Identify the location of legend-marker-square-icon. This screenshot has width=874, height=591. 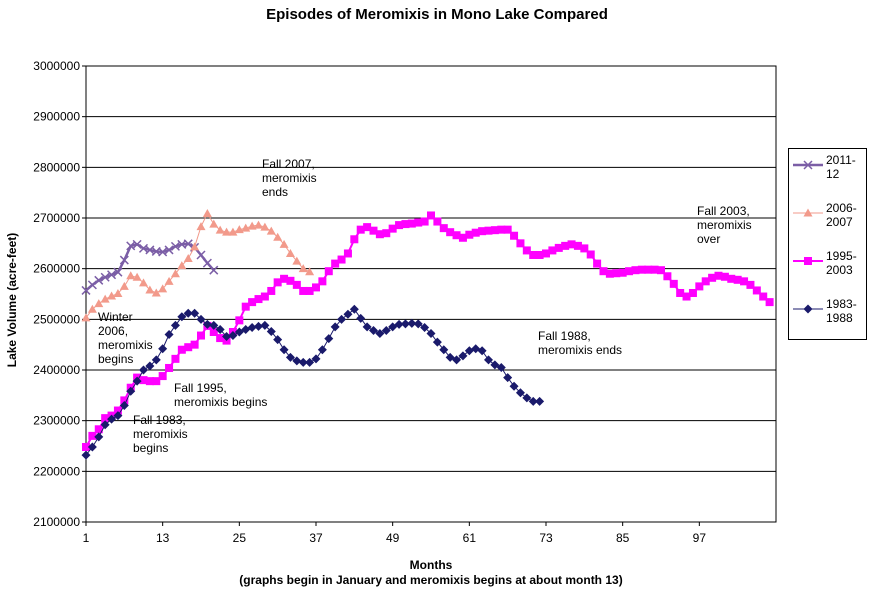
(808, 261).